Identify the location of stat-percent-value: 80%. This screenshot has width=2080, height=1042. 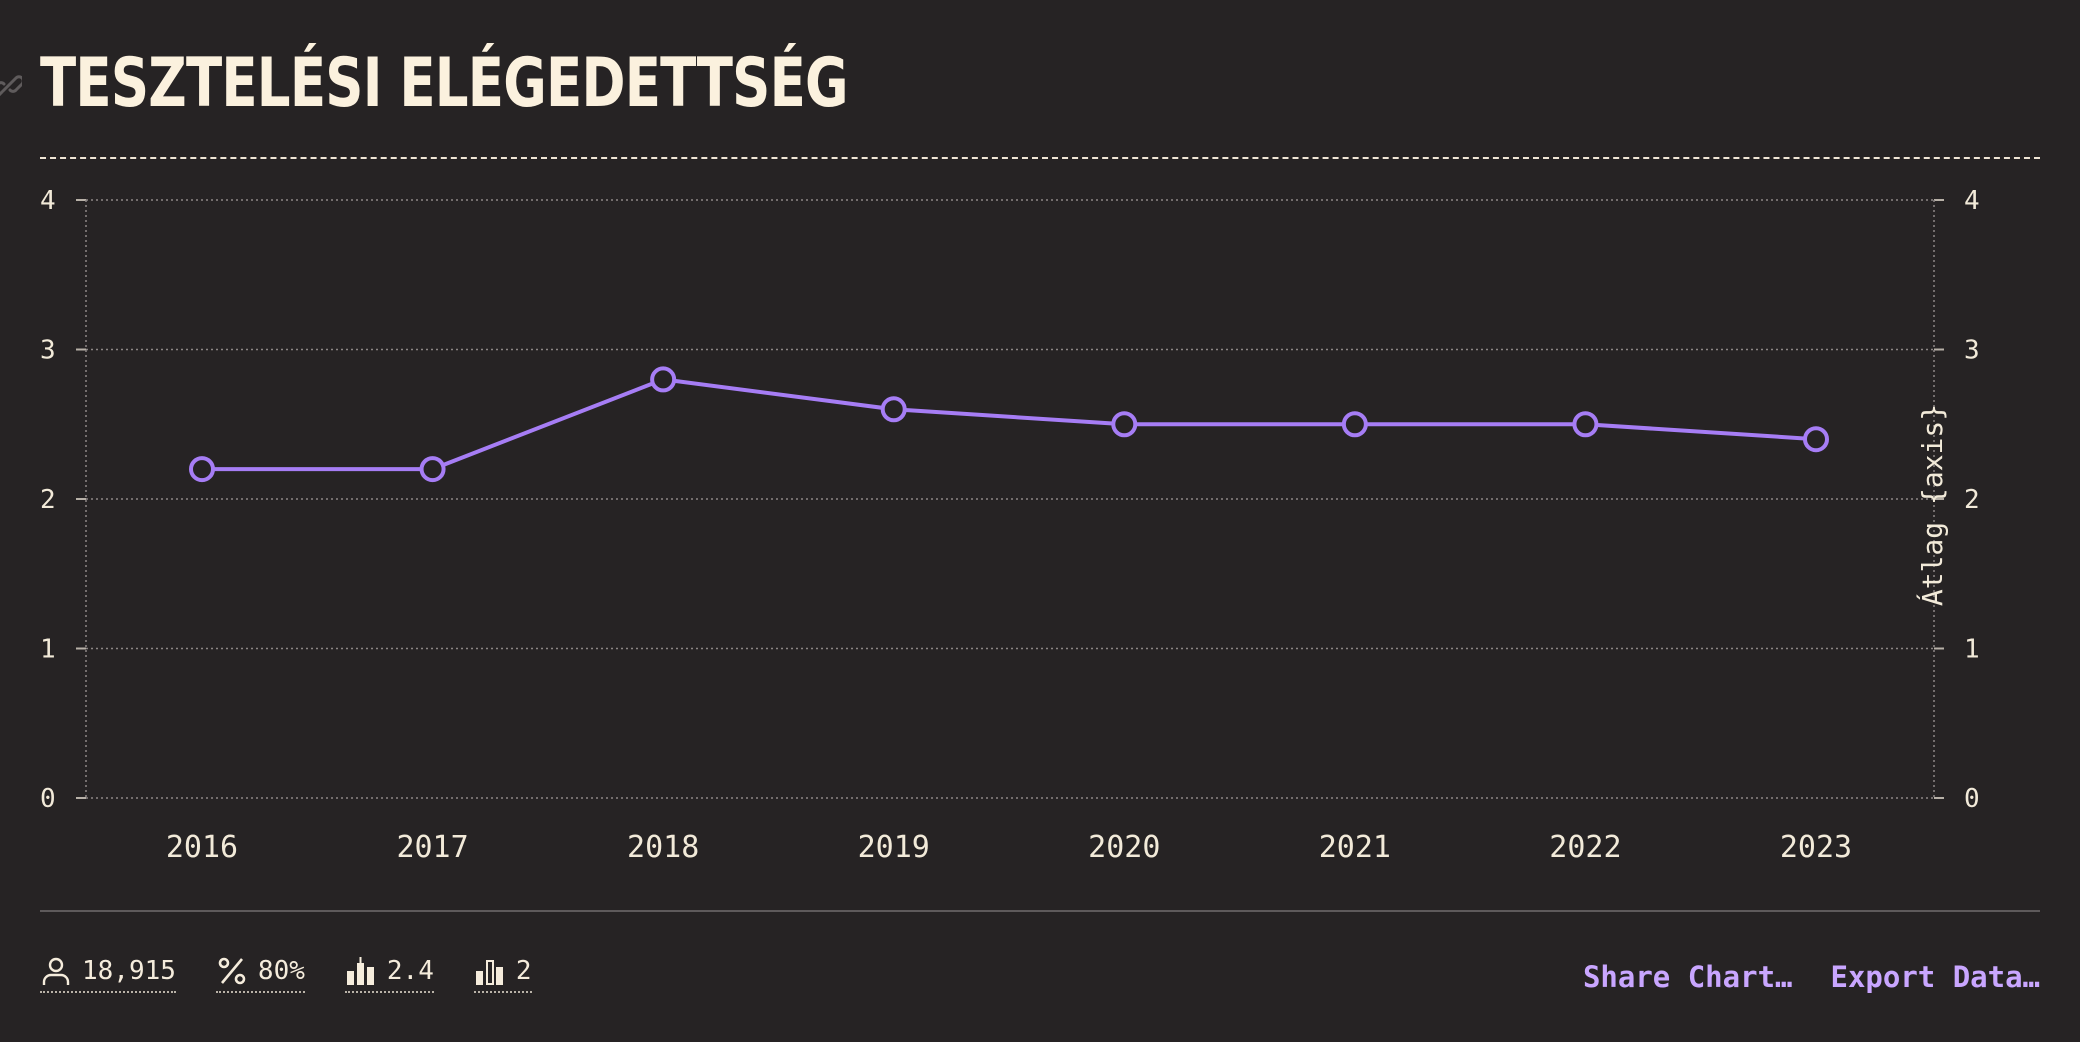
(281, 971).